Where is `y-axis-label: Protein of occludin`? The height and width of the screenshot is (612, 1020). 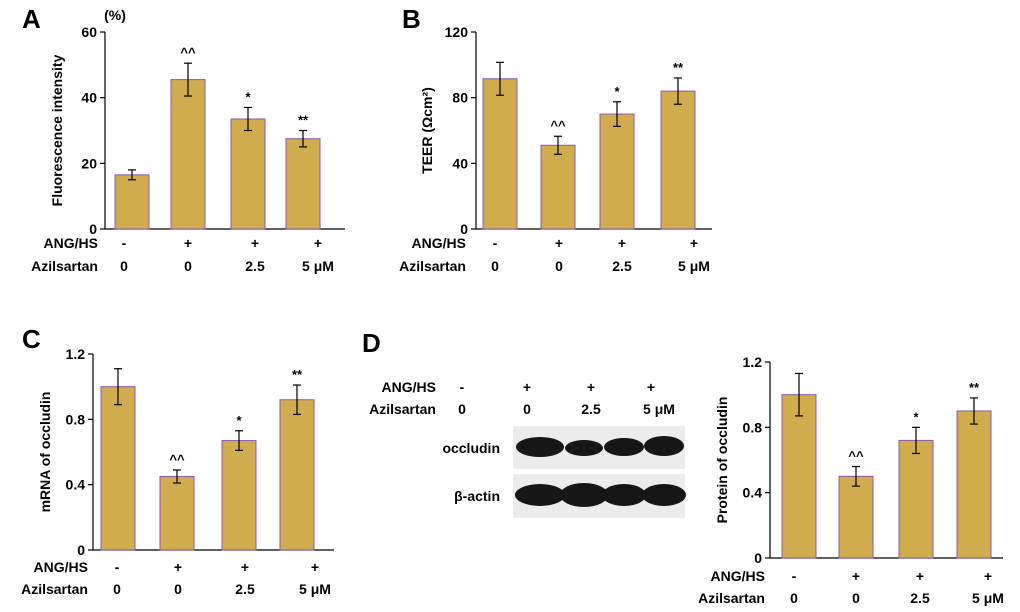
y-axis-label: Protein of occludin is located at coordinates (722, 460).